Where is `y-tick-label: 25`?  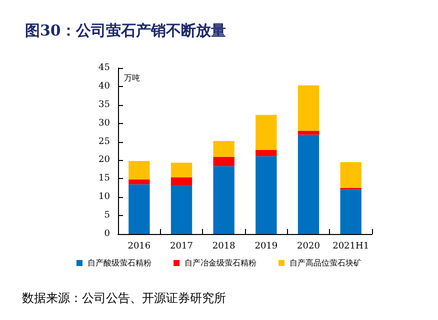
y-tick-label: 25 is located at coordinates (104, 141).